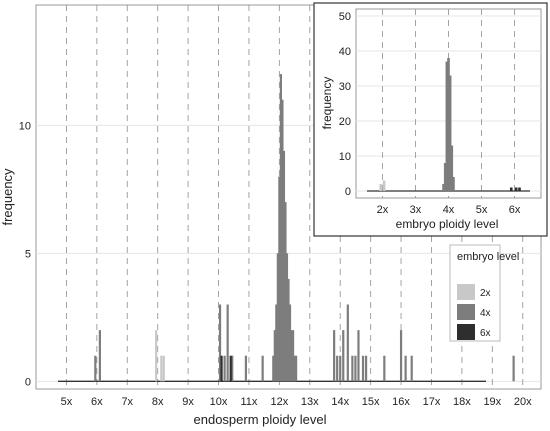 The image size is (550, 431). Describe the element at coordinates (327, 103) in the screenshot. I see `inset-y-axis-label: frequency` at that location.